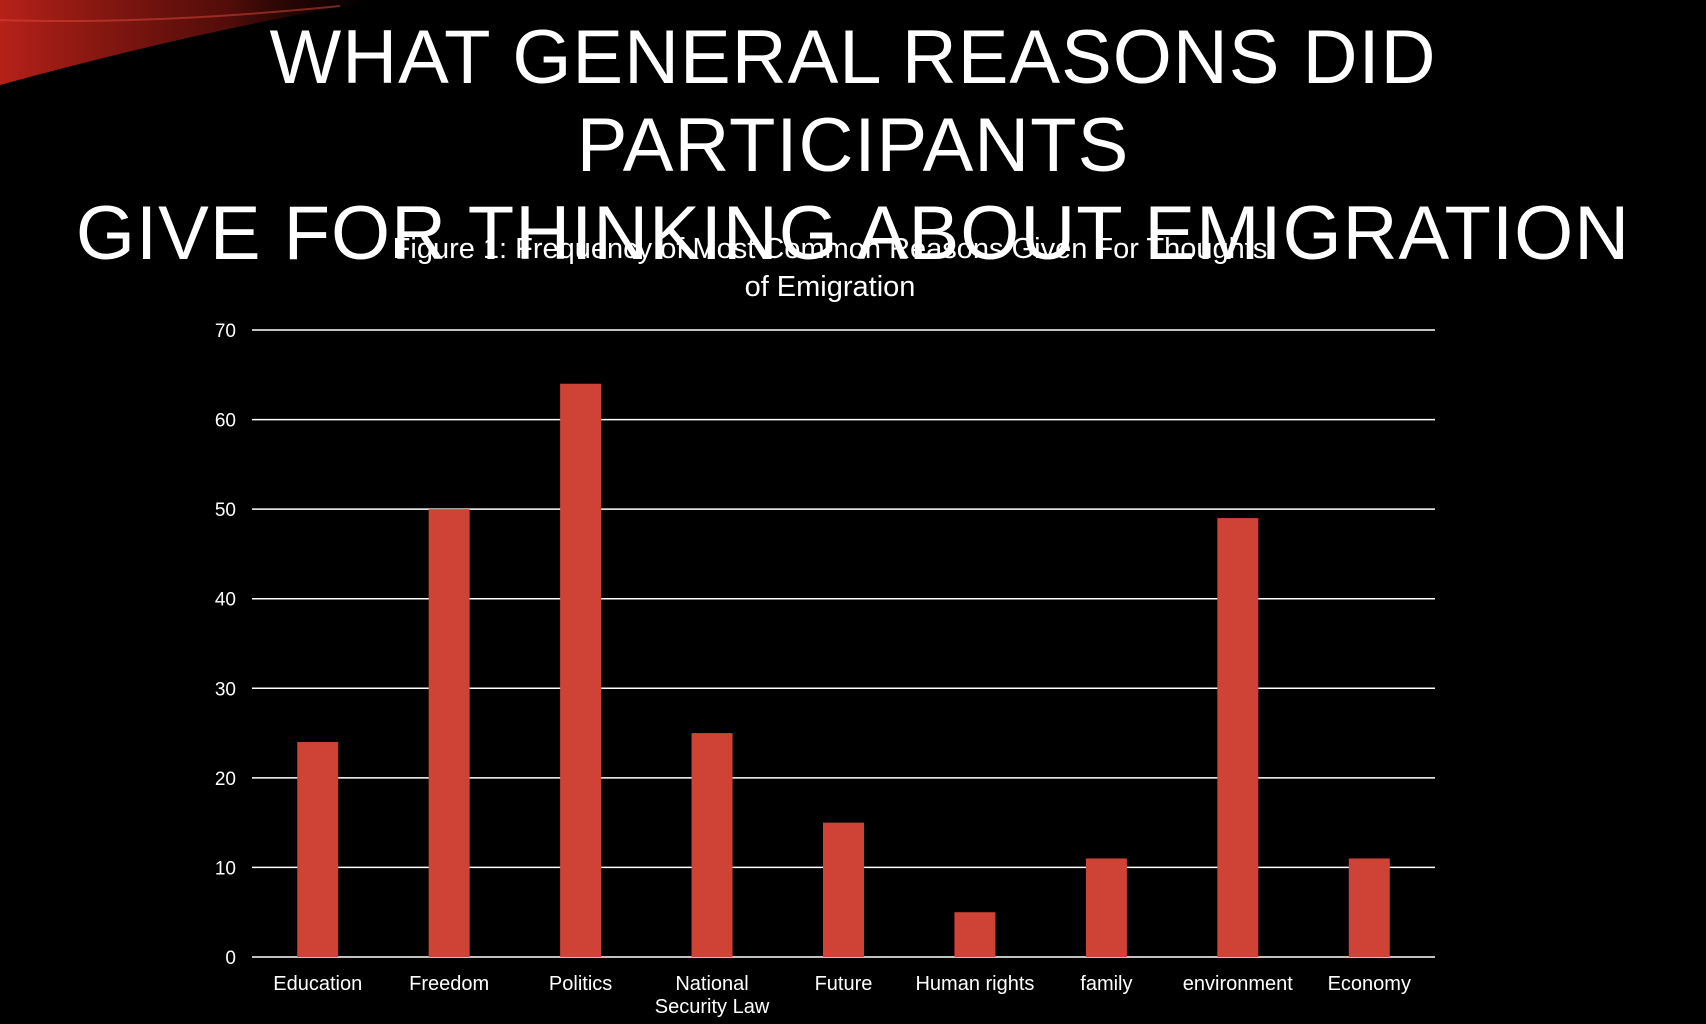  I want to click on bar-politics, so click(581, 670).